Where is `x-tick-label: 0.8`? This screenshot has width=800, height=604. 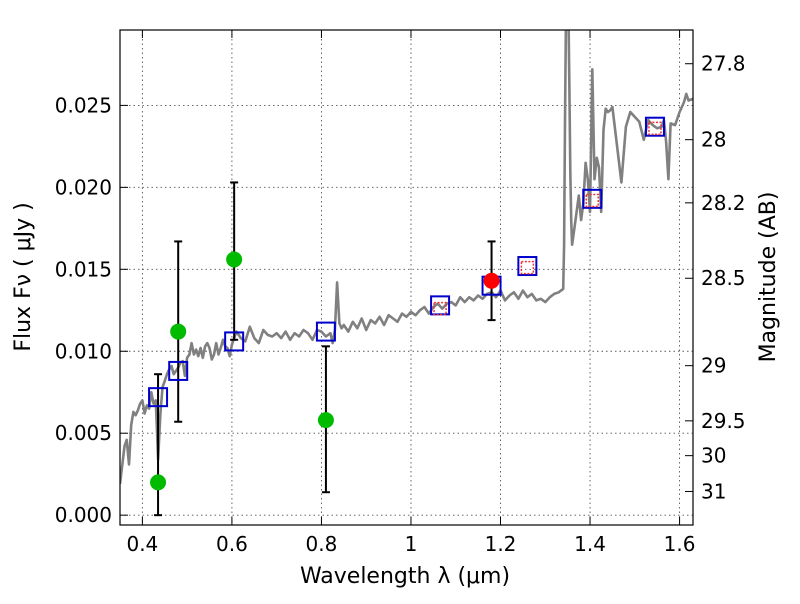
x-tick-label: 0.8 is located at coordinates (322, 544).